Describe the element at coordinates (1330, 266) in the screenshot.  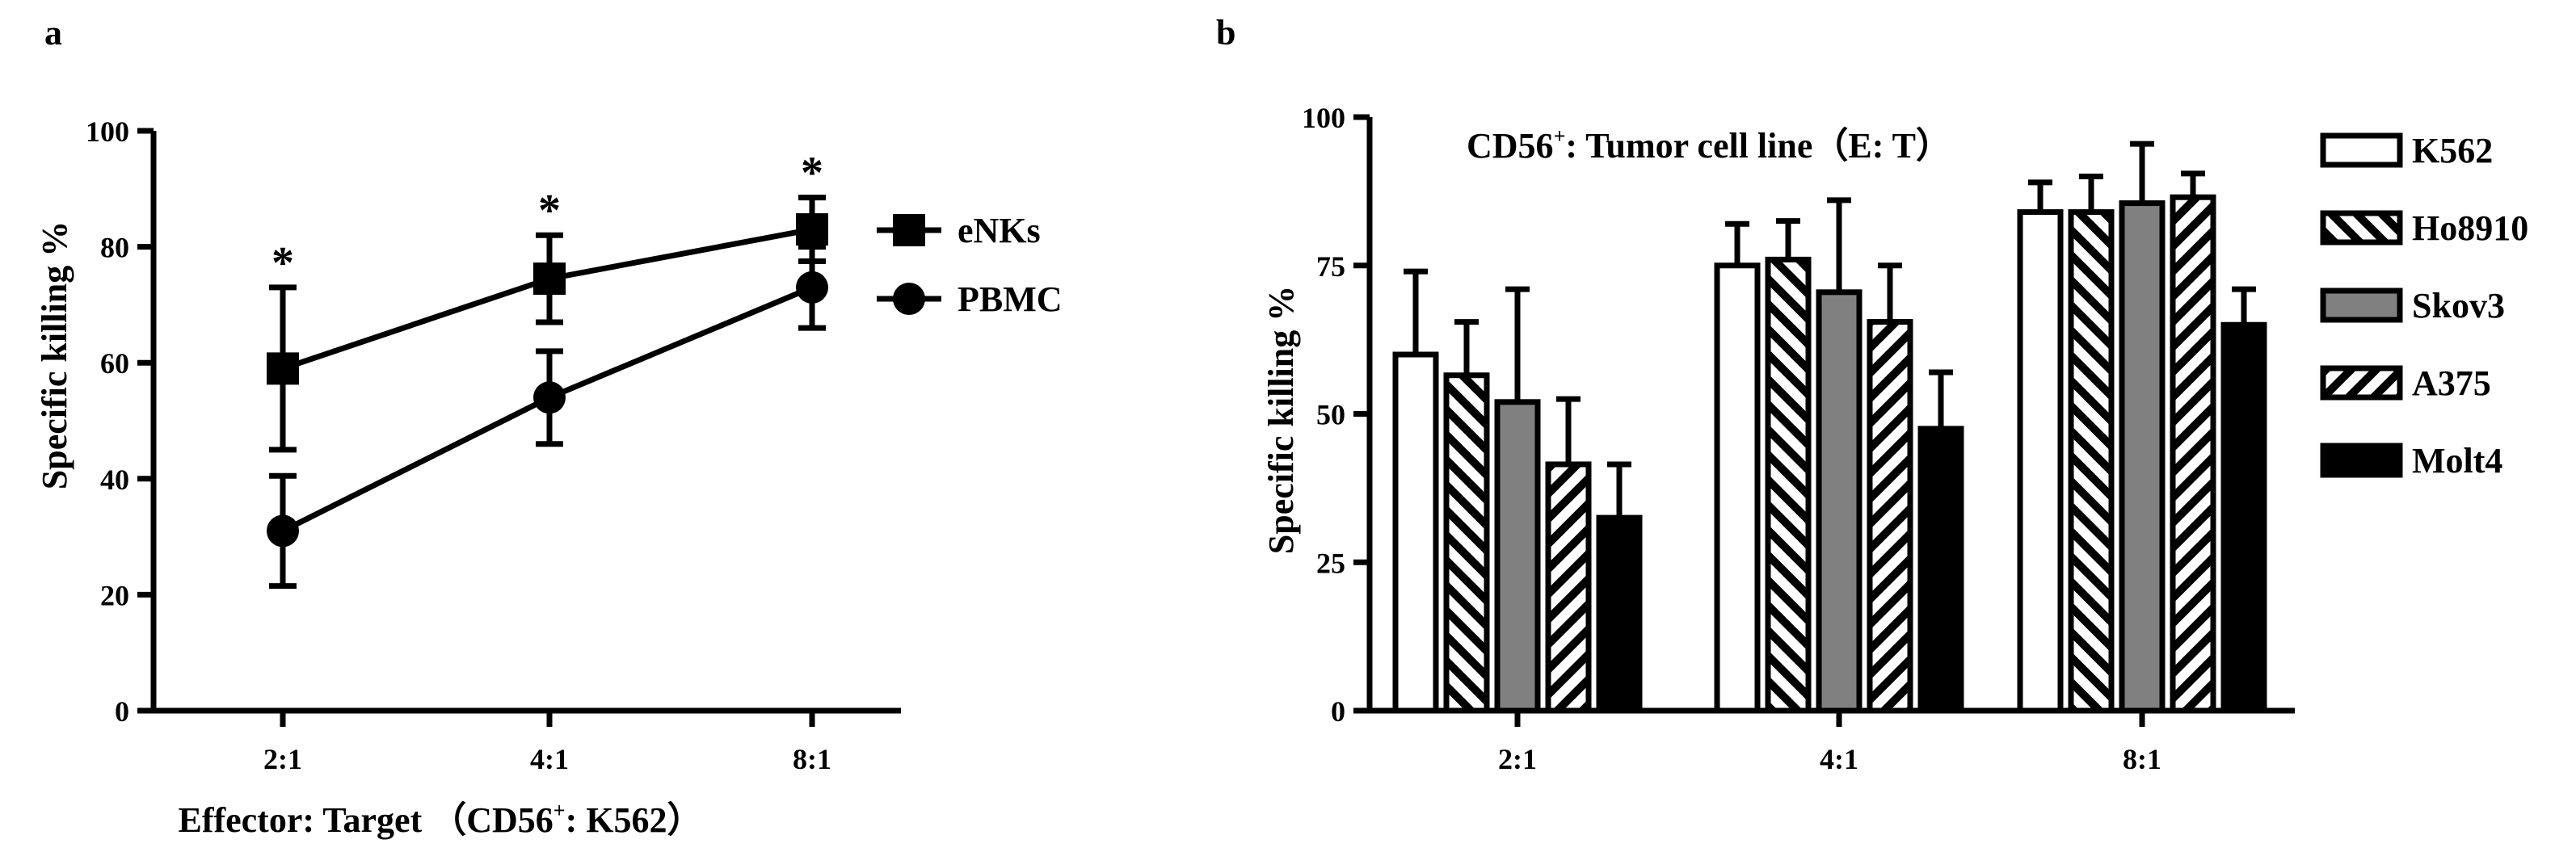
I see `panel-b-y-tick-label: 75` at that location.